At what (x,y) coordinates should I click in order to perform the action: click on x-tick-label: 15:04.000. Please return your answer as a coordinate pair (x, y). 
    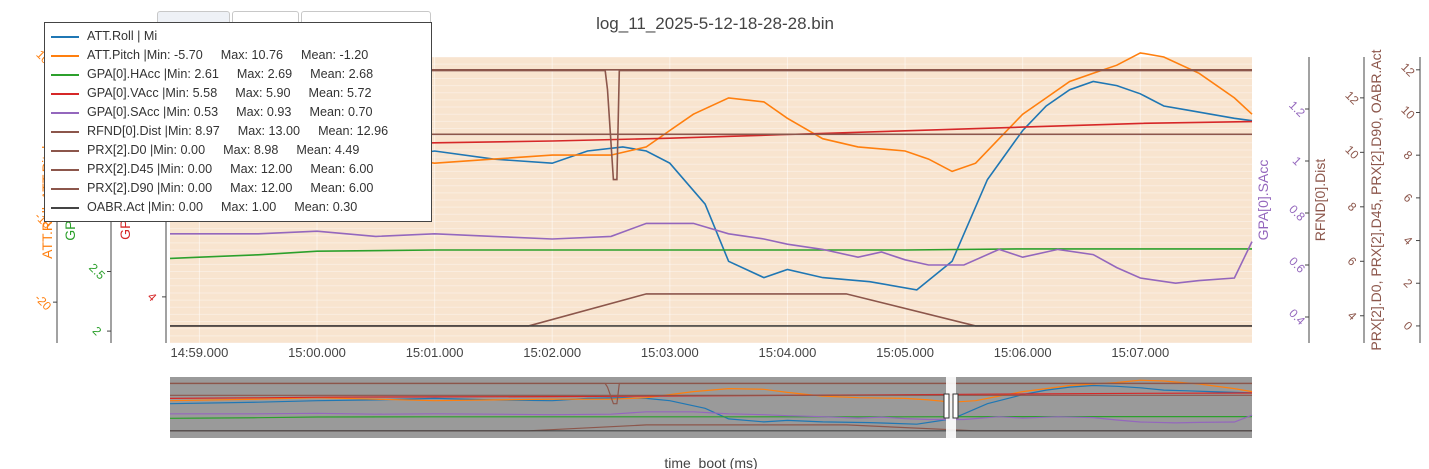
    Looking at the image, I should click on (788, 352).